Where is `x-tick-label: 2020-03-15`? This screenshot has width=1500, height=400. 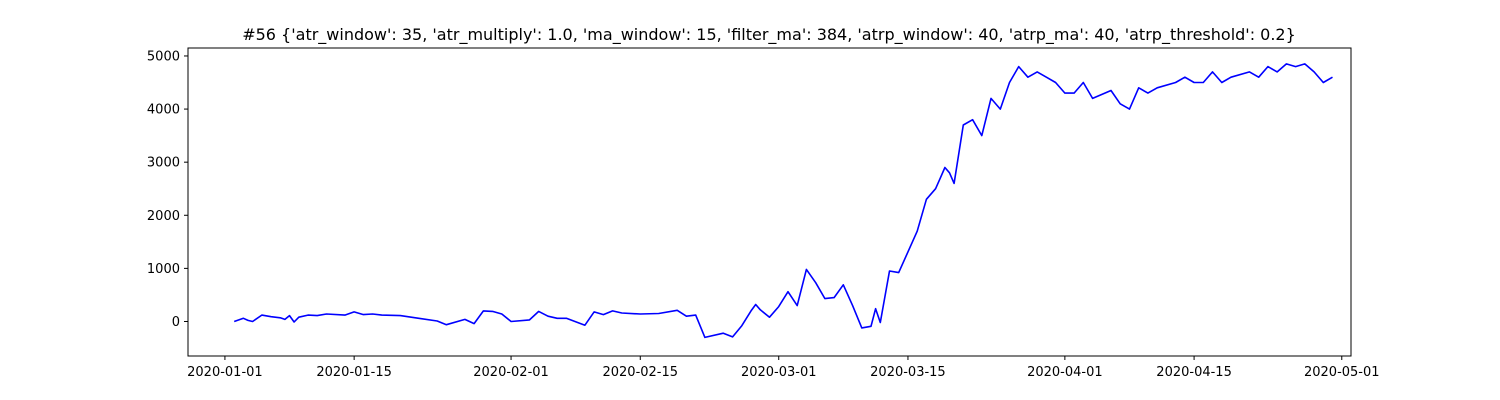
x-tick-label: 2020-03-15 is located at coordinates (908, 372).